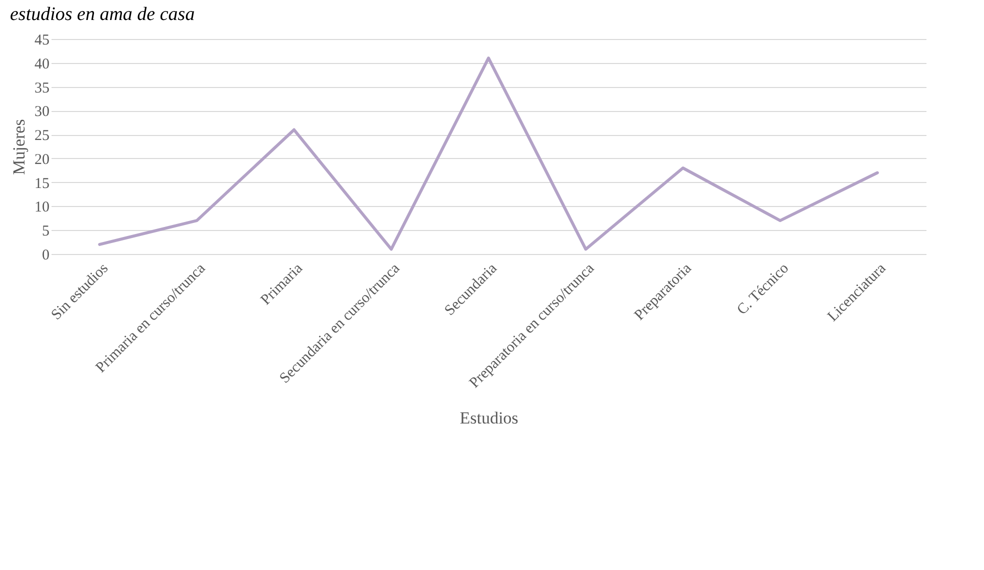  What do you see at coordinates (19, 147) in the screenshot?
I see `y-axis-title: Mujeres` at bounding box center [19, 147].